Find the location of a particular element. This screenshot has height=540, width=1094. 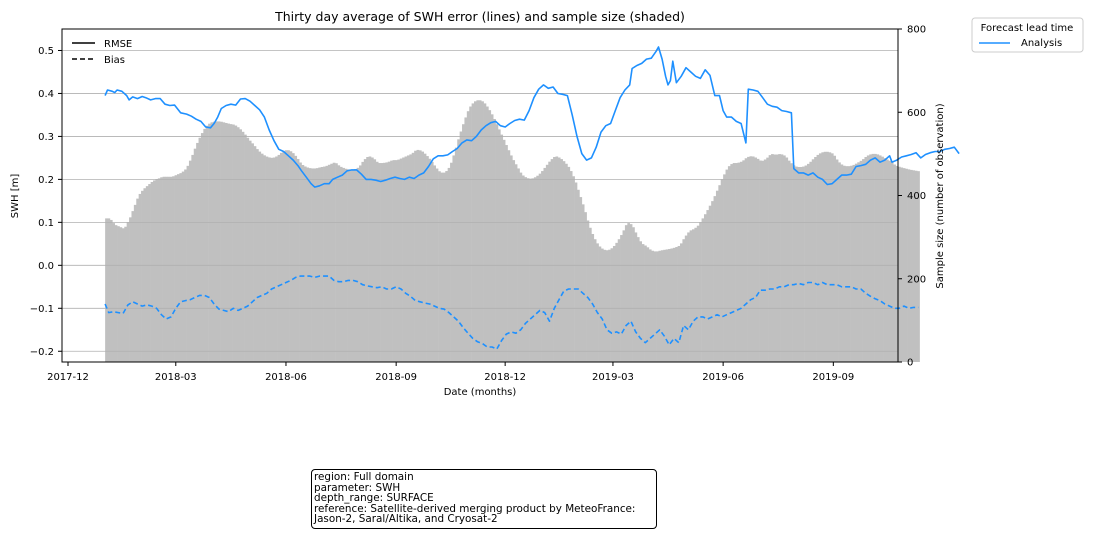

y-tick-label: 0.3 is located at coordinates (46, 137).